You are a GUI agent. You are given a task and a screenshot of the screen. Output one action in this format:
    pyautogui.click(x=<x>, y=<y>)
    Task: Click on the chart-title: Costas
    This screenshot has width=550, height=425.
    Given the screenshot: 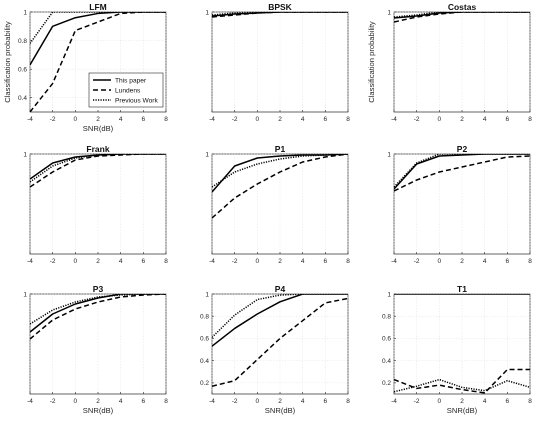 What is the action you would take?
    pyautogui.click(x=462, y=7)
    